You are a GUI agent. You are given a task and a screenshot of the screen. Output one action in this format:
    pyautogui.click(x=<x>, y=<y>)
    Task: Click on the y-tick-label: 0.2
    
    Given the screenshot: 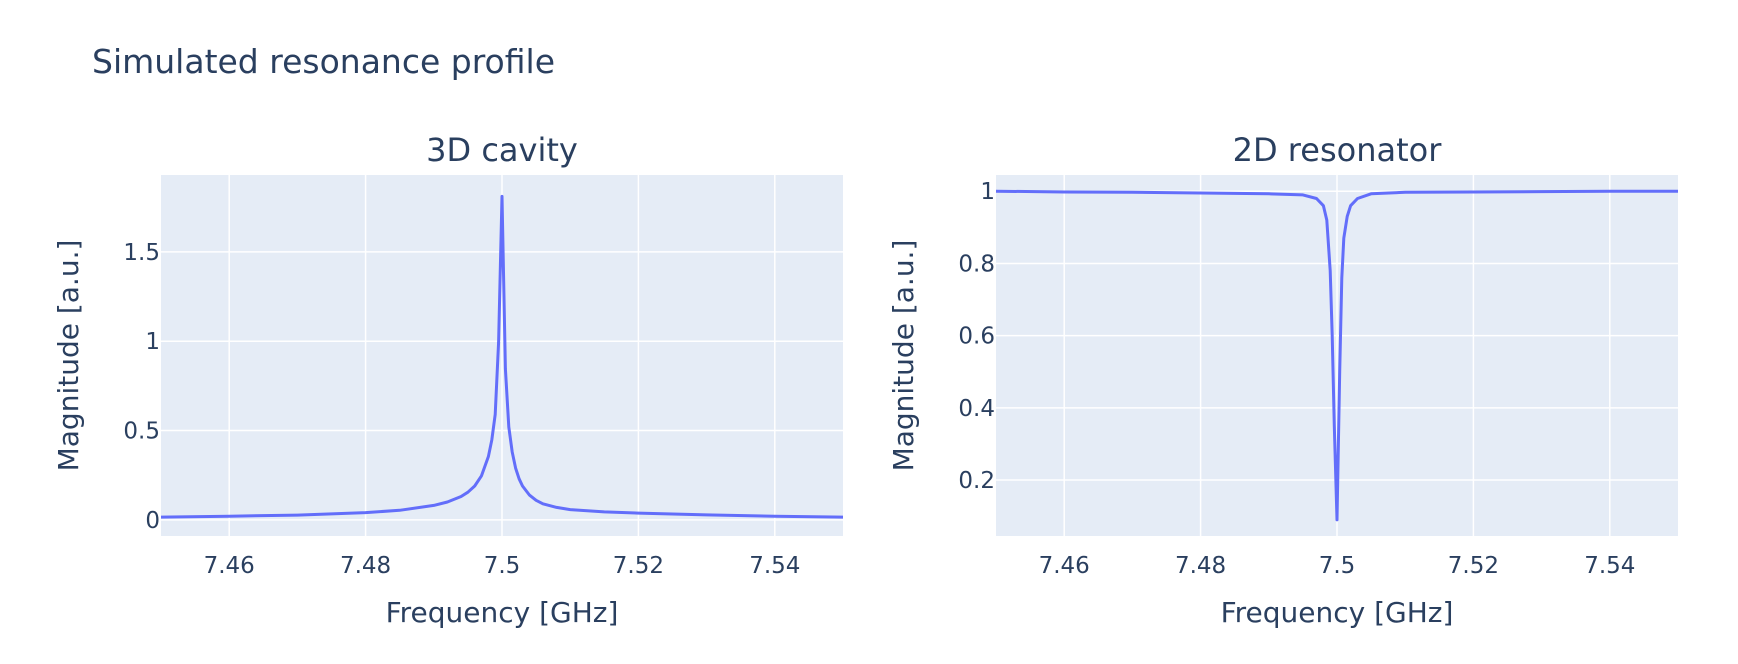 What is the action you would take?
    pyautogui.click(x=976, y=481)
    